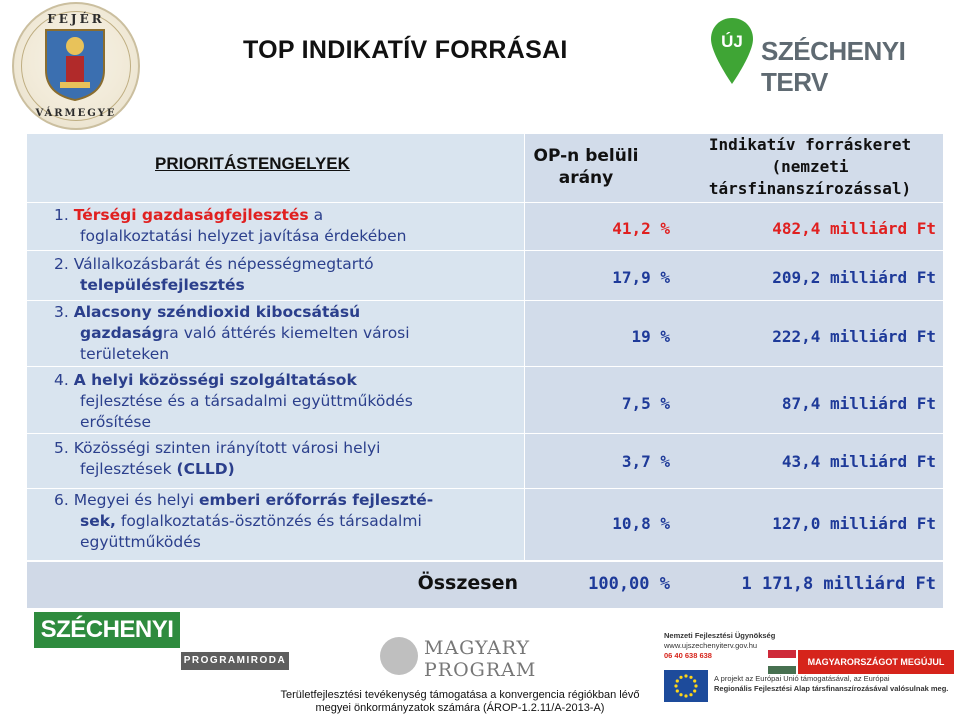 The height and width of the screenshot is (715, 960). Describe the element at coordinates (399, 656) in the screenshot. I see `portrait-badge-icon` at that location.